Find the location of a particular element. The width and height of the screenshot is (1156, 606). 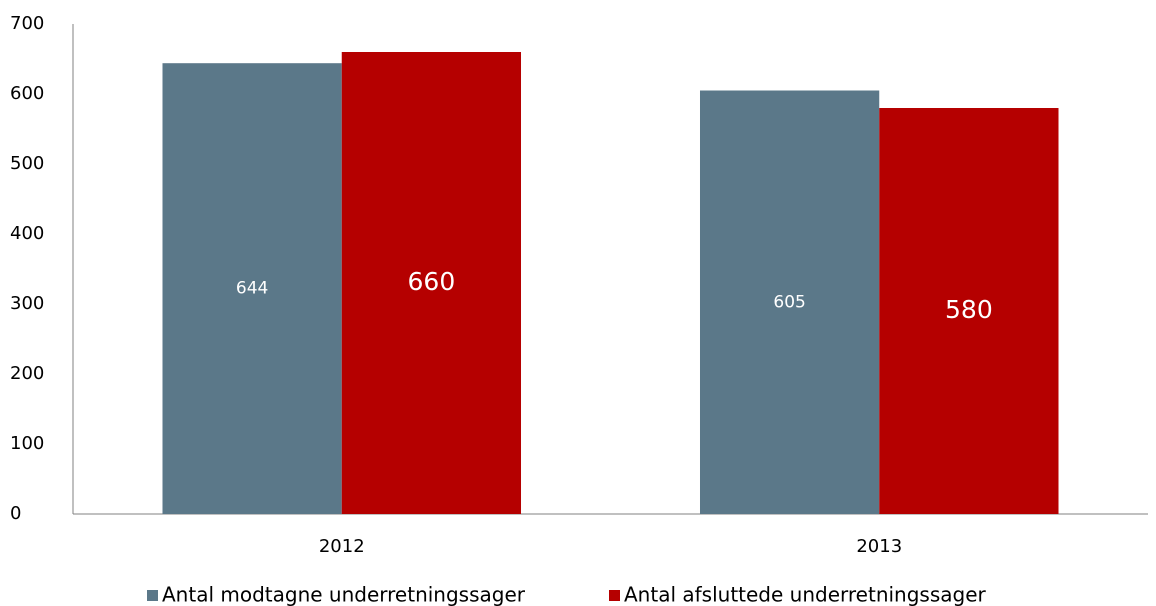

legend-label: Antal afsluttede underretningssager is located at coordinates (805, 594).